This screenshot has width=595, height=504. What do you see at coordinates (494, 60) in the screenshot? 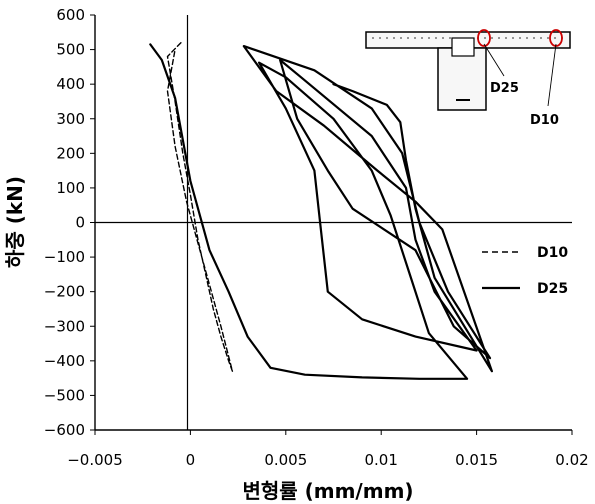
I see `inset-leader-d25` at bounding box center [494, 60].